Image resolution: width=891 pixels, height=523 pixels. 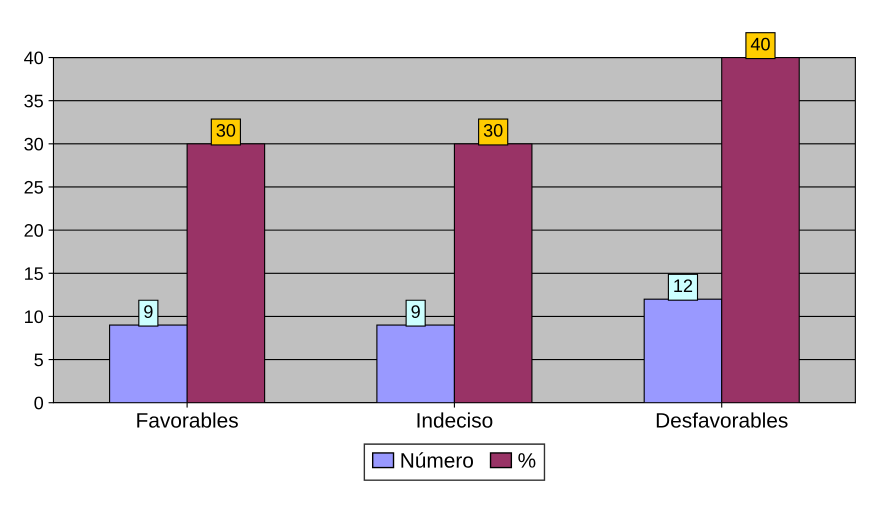 I want to click on x-tick-label: Indeciso, so click(x=455, y=420).